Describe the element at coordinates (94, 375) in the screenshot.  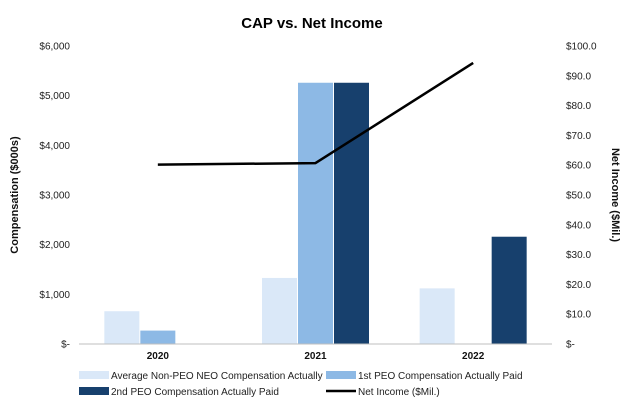
I see `legend-swatch-non-peo` at that location.